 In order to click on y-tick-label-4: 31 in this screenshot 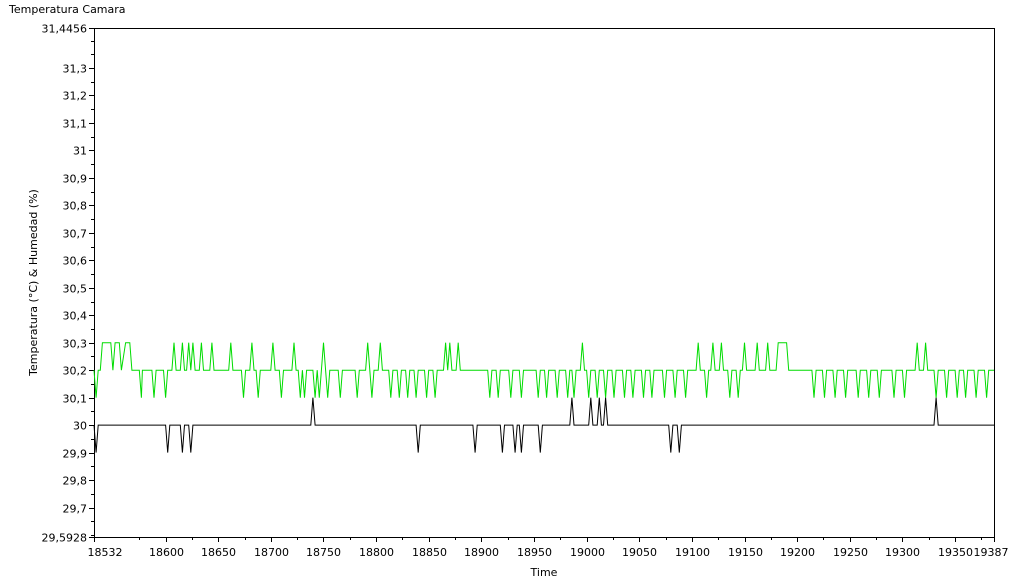, I will do `click(80, 151)`.